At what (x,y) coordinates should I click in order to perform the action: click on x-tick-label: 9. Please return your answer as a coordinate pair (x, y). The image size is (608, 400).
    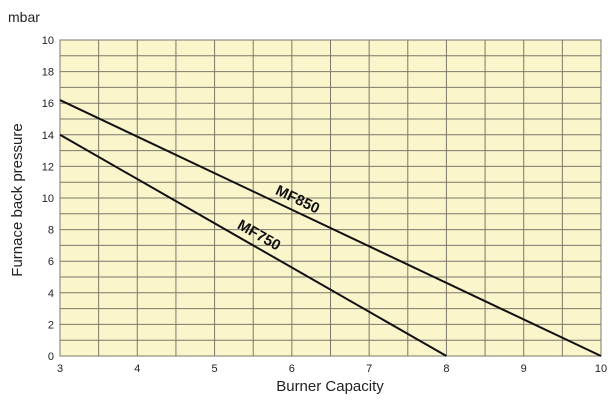
    Looking at the image, I should click on (524, 369).